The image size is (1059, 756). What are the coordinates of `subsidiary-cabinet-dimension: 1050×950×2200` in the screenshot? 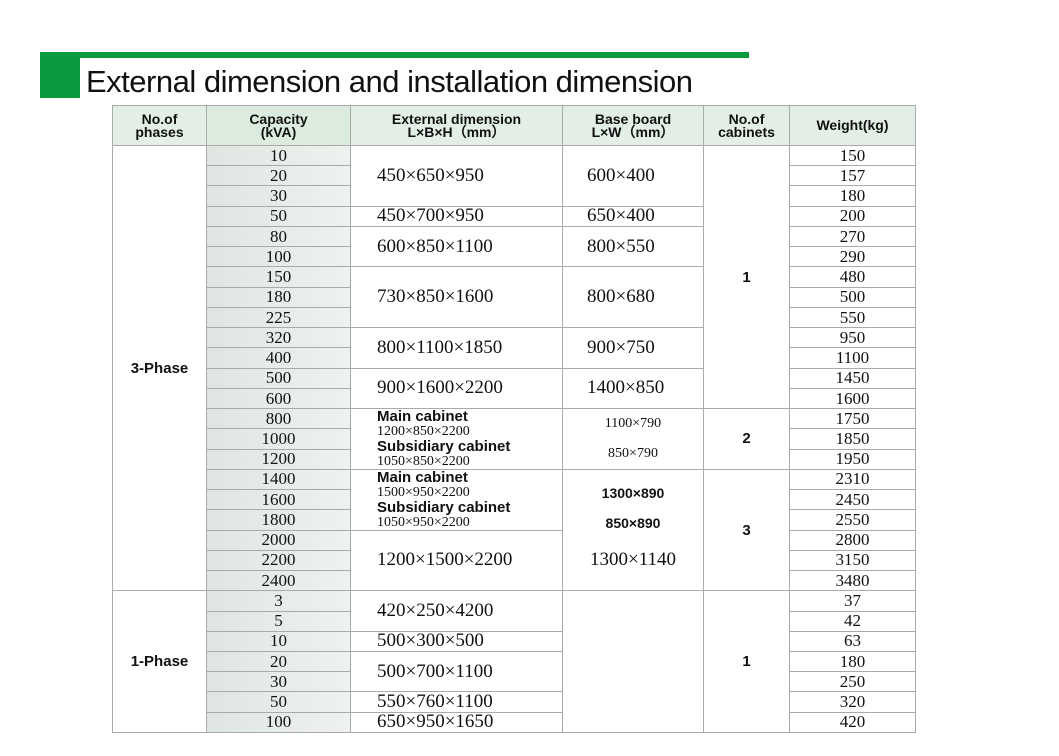 It's located at (423, 522).